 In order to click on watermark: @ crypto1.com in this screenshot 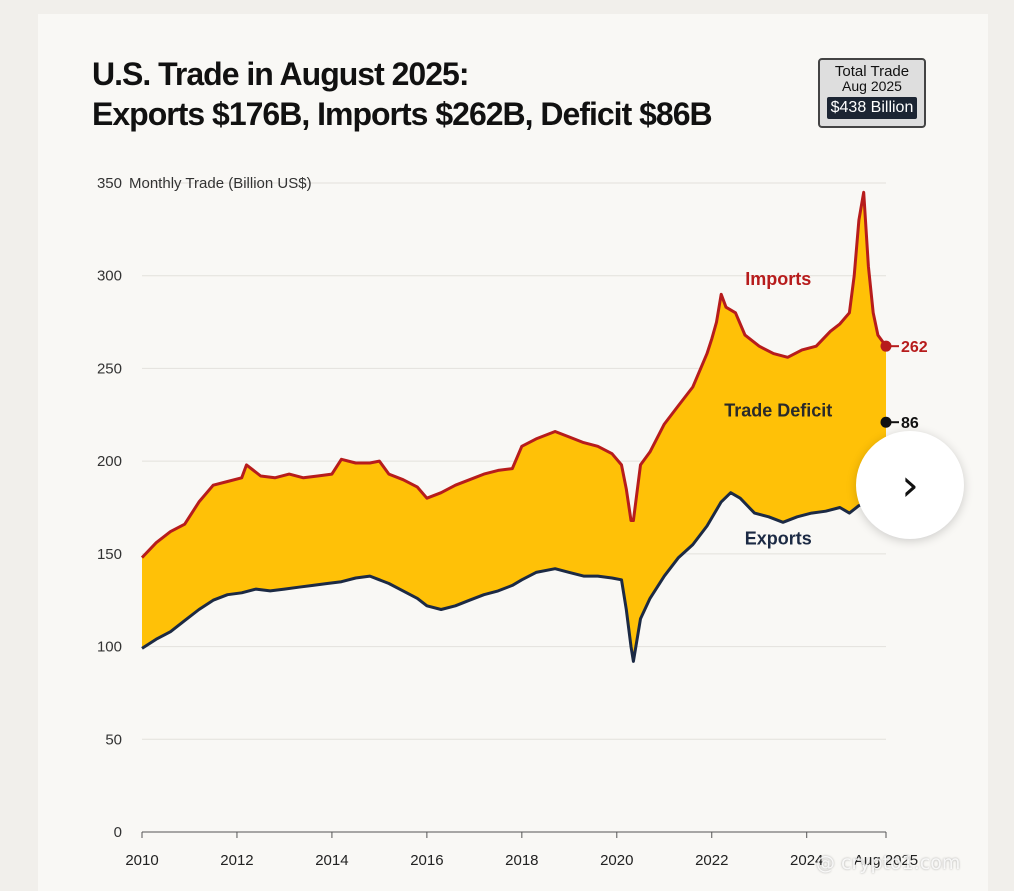, I will do `click(888, 863)`.